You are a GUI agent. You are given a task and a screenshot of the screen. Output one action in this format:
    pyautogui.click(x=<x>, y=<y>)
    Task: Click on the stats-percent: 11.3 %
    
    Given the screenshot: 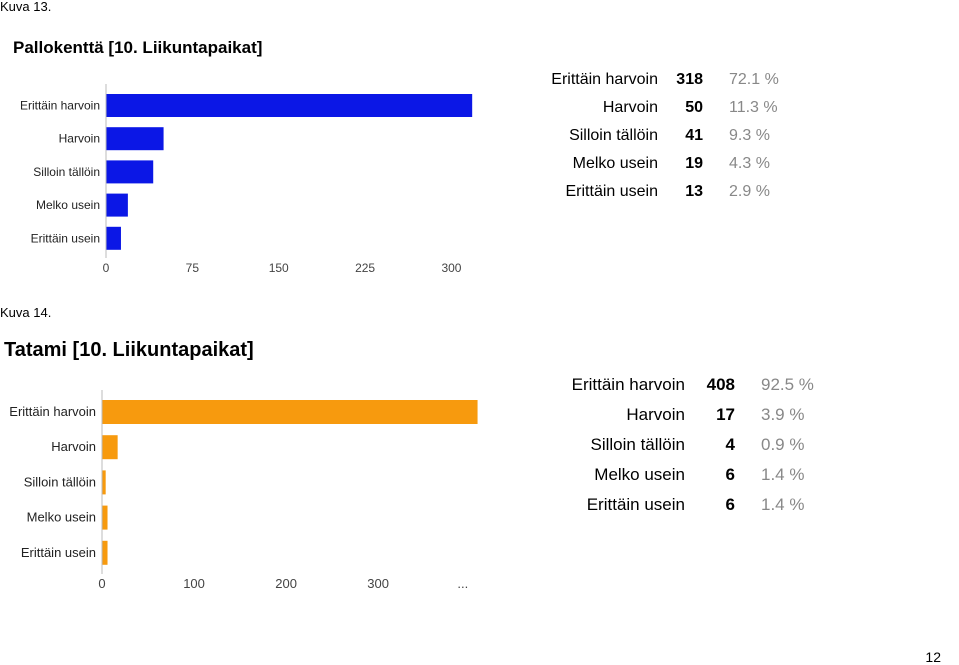 What is the action you would take?
    pyautogui.click(x=753, y=107)
    